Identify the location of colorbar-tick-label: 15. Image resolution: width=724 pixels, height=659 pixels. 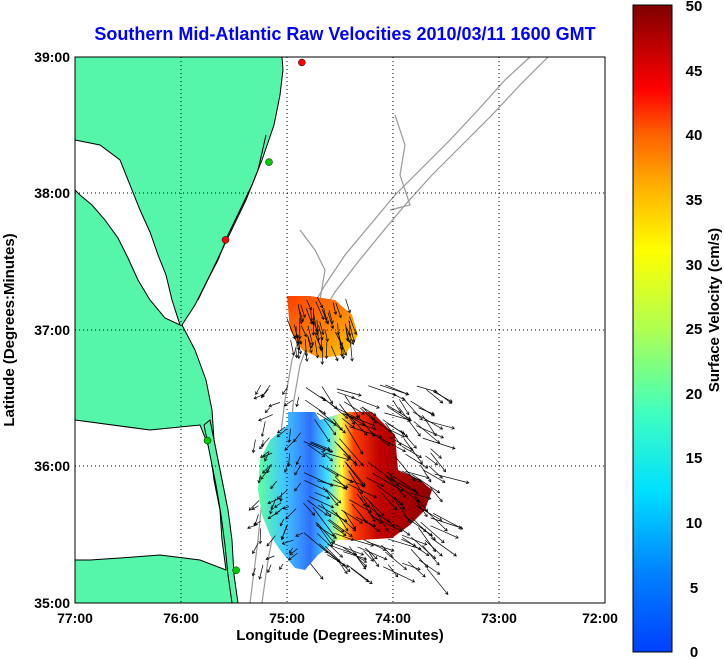
(694, 458).